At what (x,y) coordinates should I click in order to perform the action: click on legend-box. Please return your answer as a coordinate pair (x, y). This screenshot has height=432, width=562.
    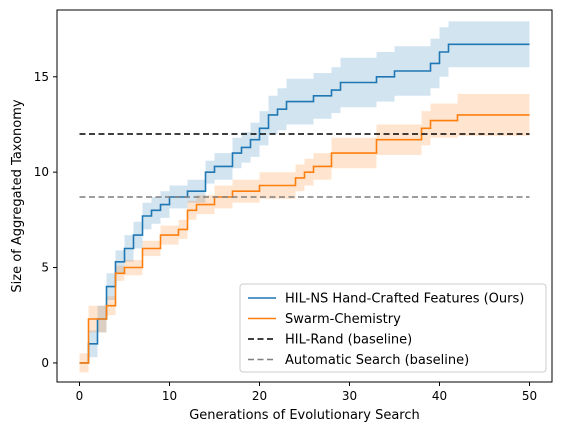
    Looking at the image, I should click on (393, 328).